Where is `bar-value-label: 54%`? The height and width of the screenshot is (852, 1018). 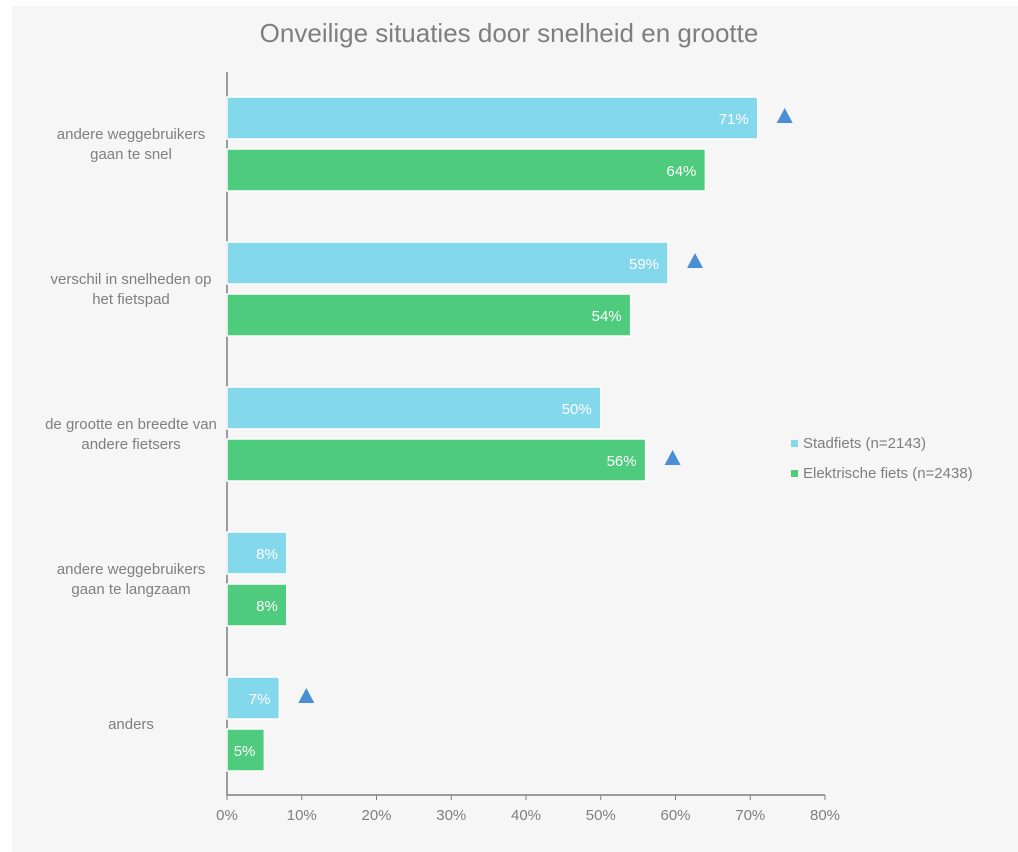
bar-value-label: 54% is located at coordinates (607, 316).